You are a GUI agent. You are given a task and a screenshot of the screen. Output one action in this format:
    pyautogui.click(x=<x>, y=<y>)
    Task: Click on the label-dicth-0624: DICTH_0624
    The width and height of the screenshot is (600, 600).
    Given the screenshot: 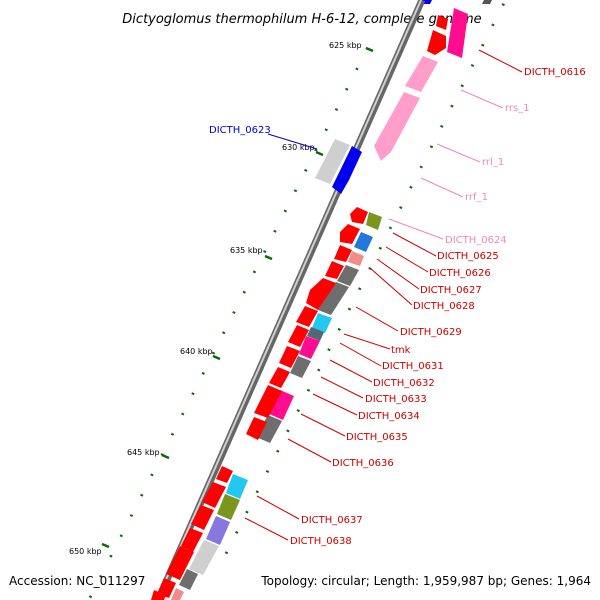 What is the action you would take?
    pyautogui.click(x=476, y=240)
    